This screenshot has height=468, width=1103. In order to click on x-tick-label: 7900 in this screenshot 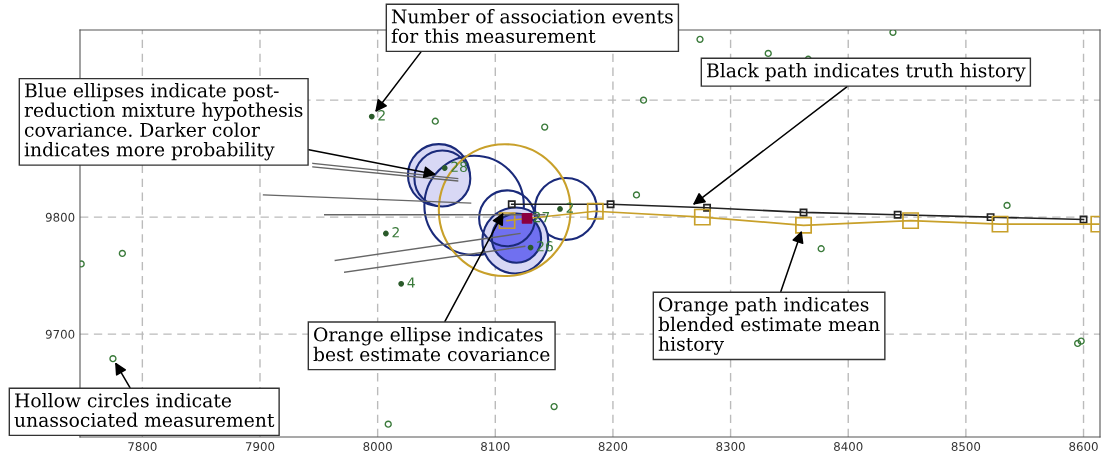, I will do `click(260, 446)`.